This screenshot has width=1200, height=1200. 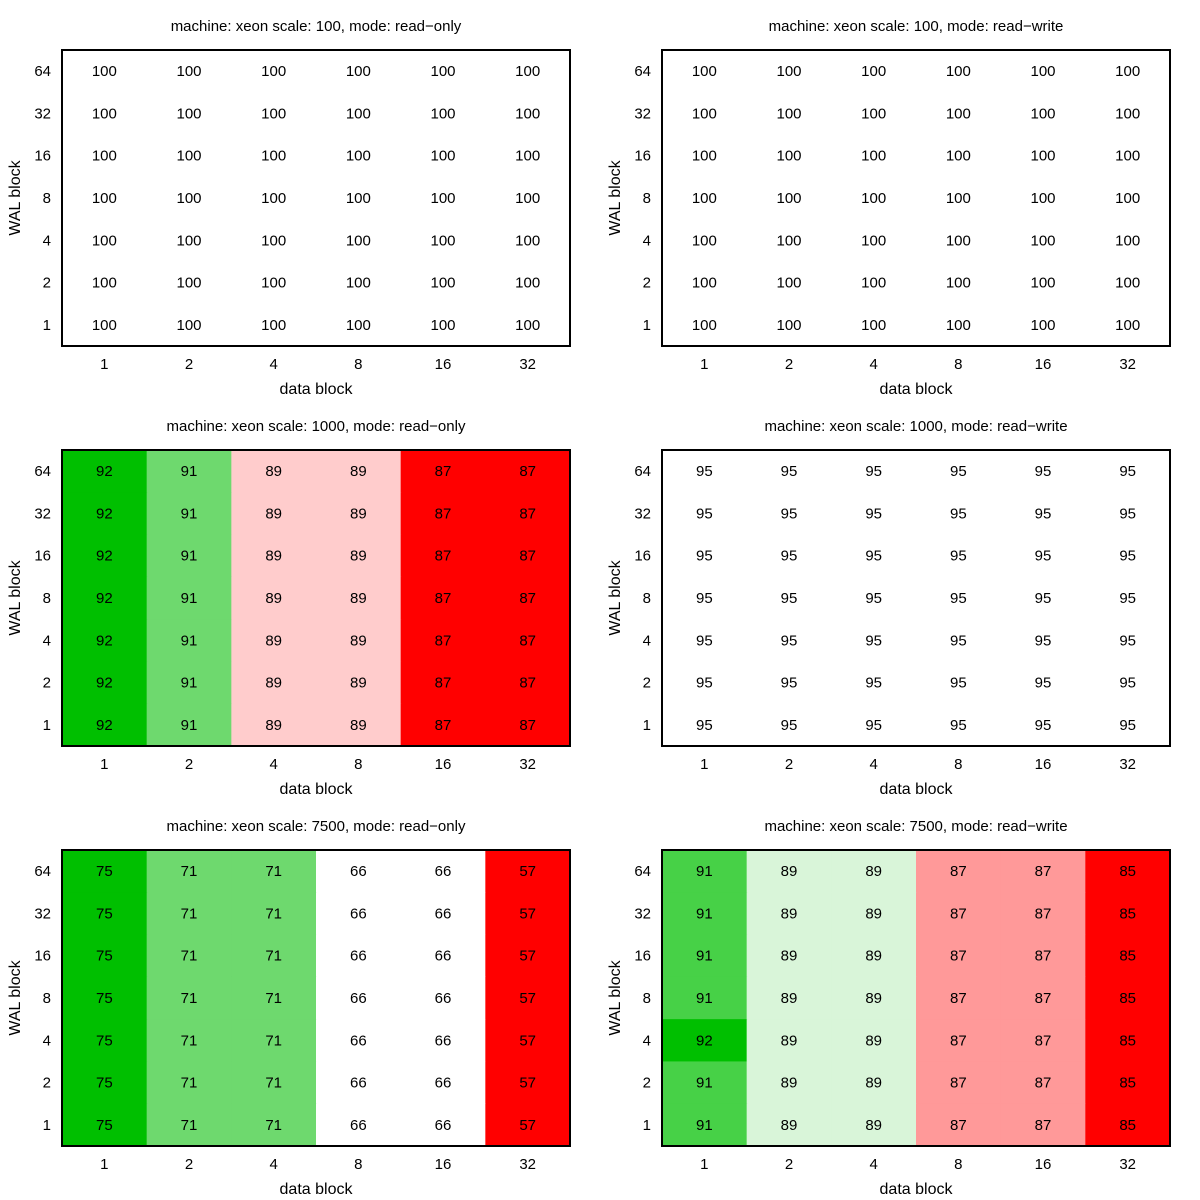 What do you see at coordinates (47, 1040) in the screenshot?
I see `y-tick-label: 4` at bounding box center [47, 1040].